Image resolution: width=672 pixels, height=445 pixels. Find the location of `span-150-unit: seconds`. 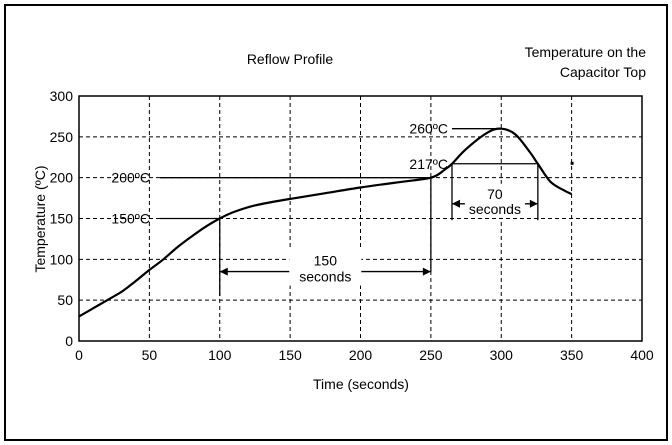

span-150-unit: seconds is located at coordinates (325, 277).